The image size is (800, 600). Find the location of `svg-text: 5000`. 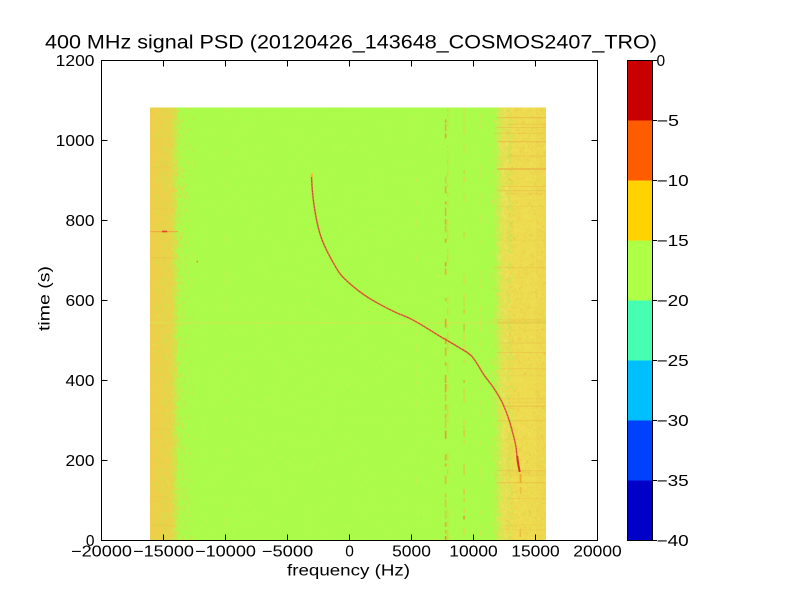

svg-text: 5000 is located at coordinates (411, 551).